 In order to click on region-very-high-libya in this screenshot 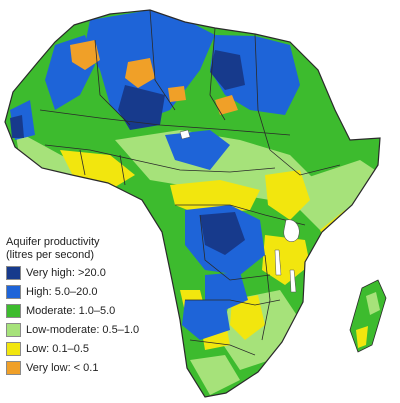, I will do `click(227, 70)`.